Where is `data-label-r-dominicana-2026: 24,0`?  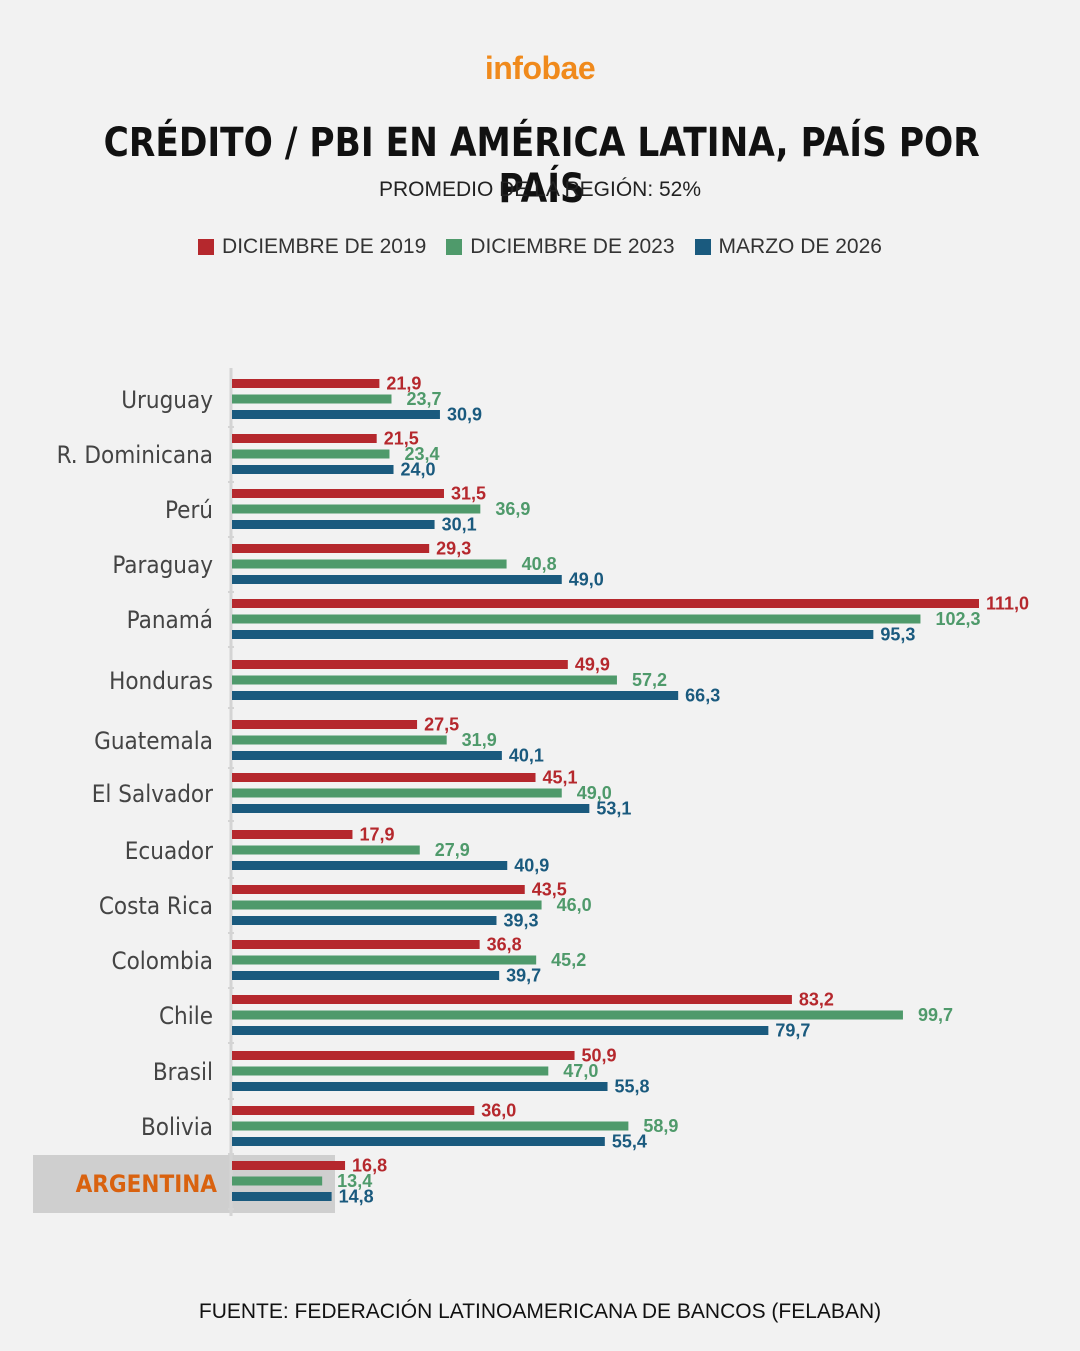
data-label-r-dominicana-2026: 24,0 is located at coordinates (418, 470).